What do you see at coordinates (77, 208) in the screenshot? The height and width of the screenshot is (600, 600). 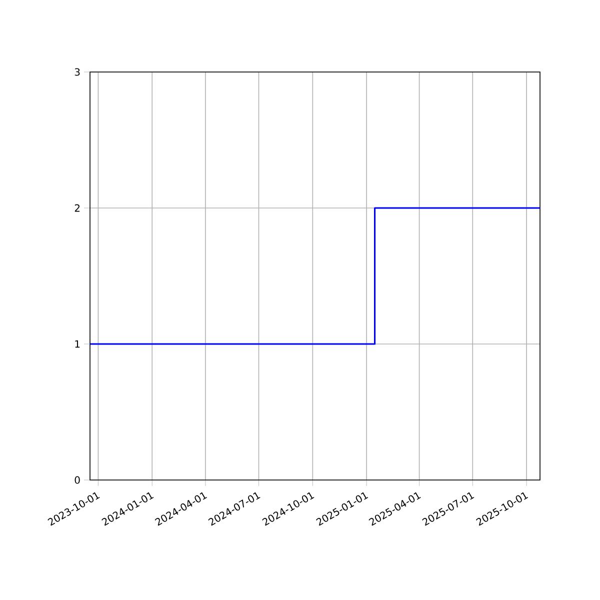 I see `y-tick-label: 2` at bounding box center [77, 208].